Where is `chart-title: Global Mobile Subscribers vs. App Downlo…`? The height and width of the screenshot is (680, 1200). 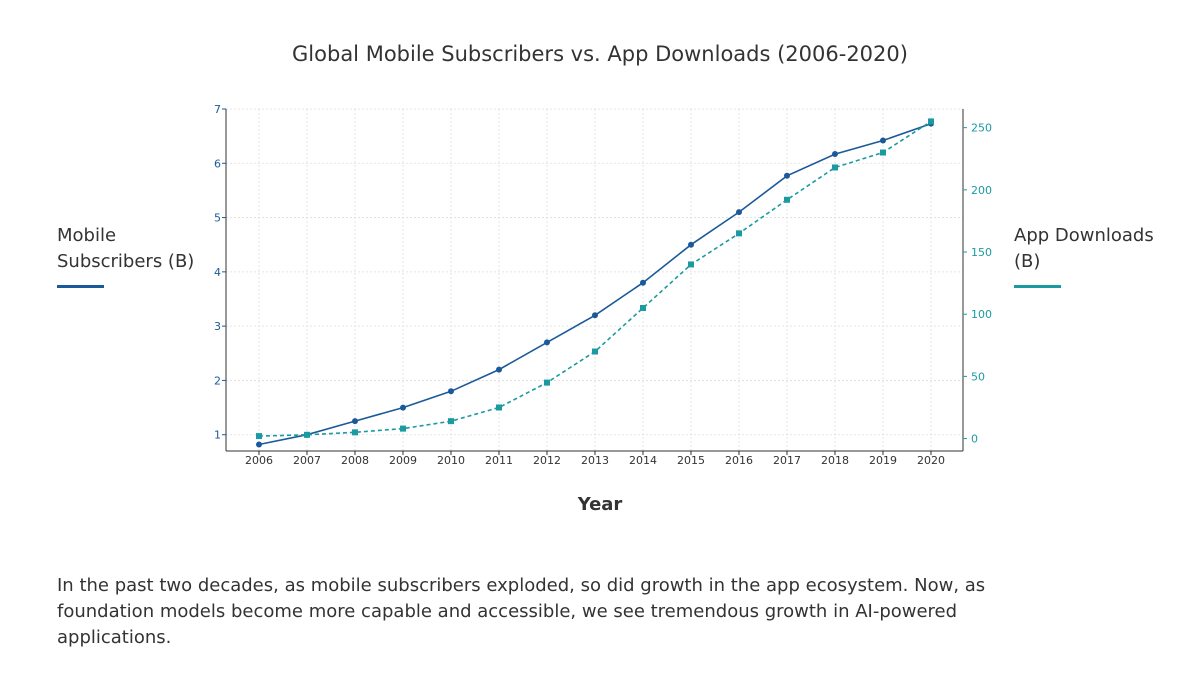
chart-title: Global Mobile Subscribers vs. App Downlo… is located at coordinates (600, 54).